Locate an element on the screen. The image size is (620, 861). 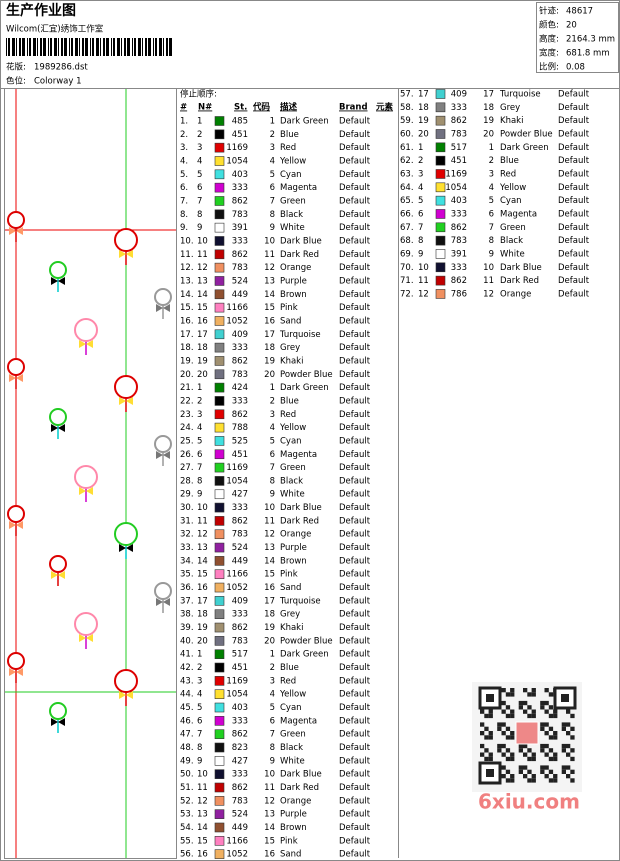
description: Dark Blue is located at coordinates (301, 775).